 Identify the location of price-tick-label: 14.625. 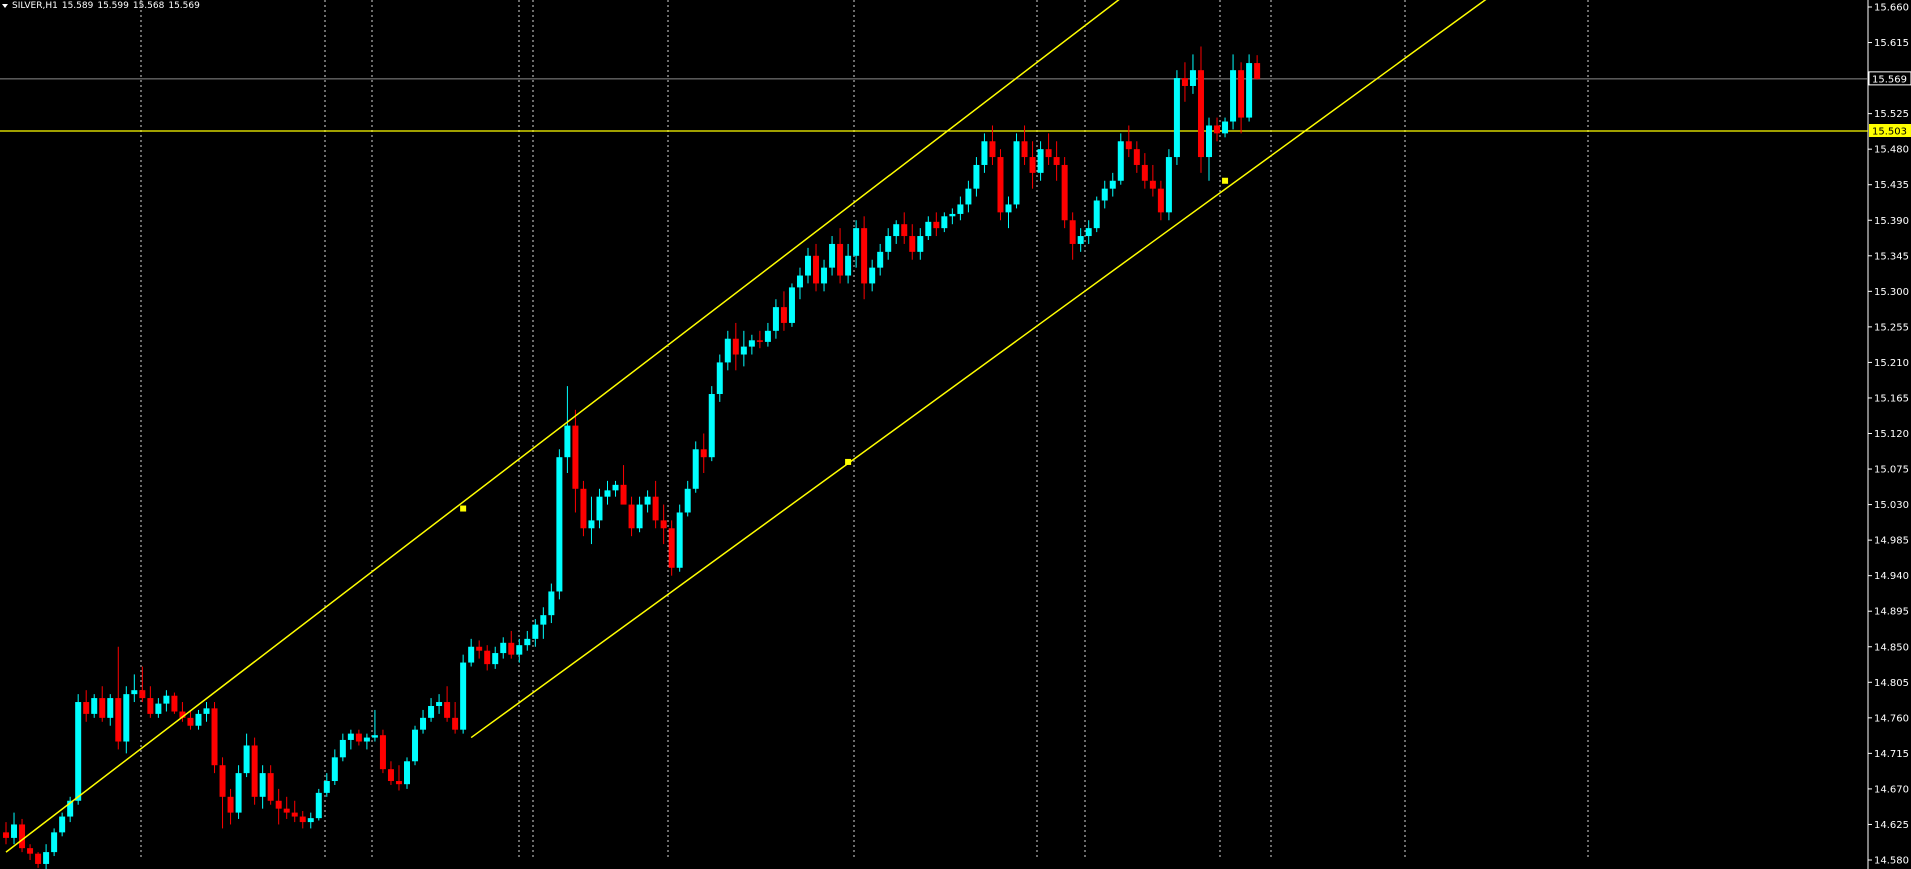
(1891, 825).